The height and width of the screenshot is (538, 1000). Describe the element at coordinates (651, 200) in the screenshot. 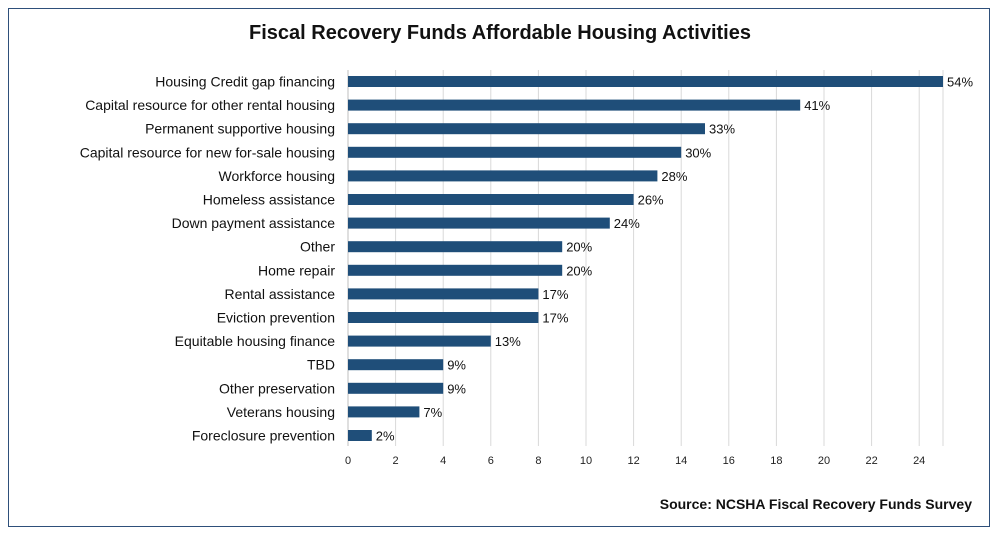

I see `data-label: 26%` at that location.